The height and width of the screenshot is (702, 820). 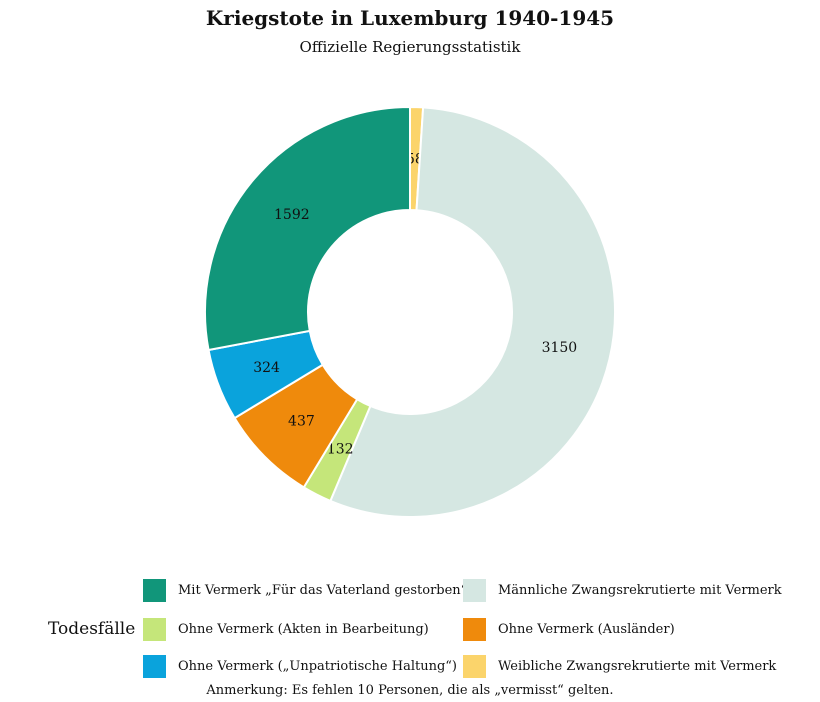 What do you see at coordinates (410, 18) in the screenshot?
I see `chart-title: Kriegstote in Luxemburg 1940-1945` at bounding box center [410, 18].